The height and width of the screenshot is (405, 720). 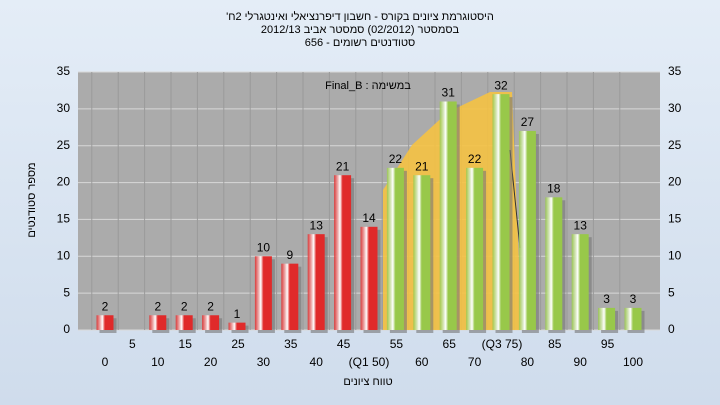 What do you see at coordinates (633, 362) in the screenshot?
I see `x-tick-label: 100` at bounding box center [633, 362].